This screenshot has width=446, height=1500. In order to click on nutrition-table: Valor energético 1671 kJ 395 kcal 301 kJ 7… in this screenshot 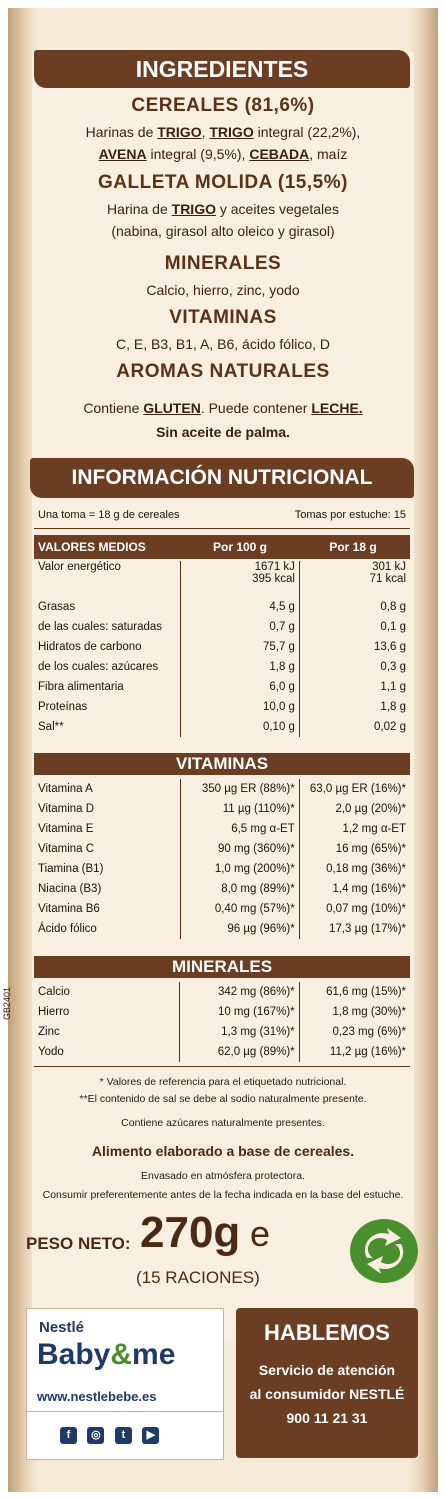, I will do `click(222, 649)`.